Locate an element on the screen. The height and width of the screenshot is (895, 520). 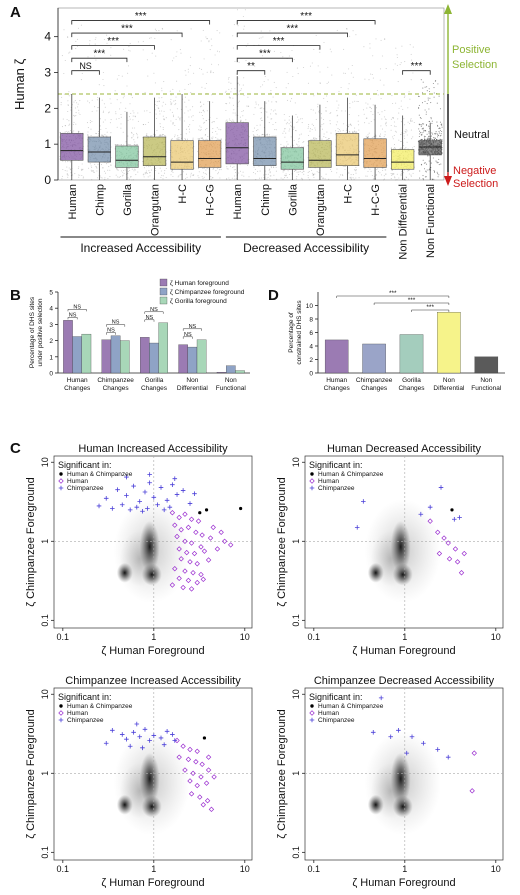
panel-c-x-label: ζ Human Foreground is located at coordinates (152, 651).